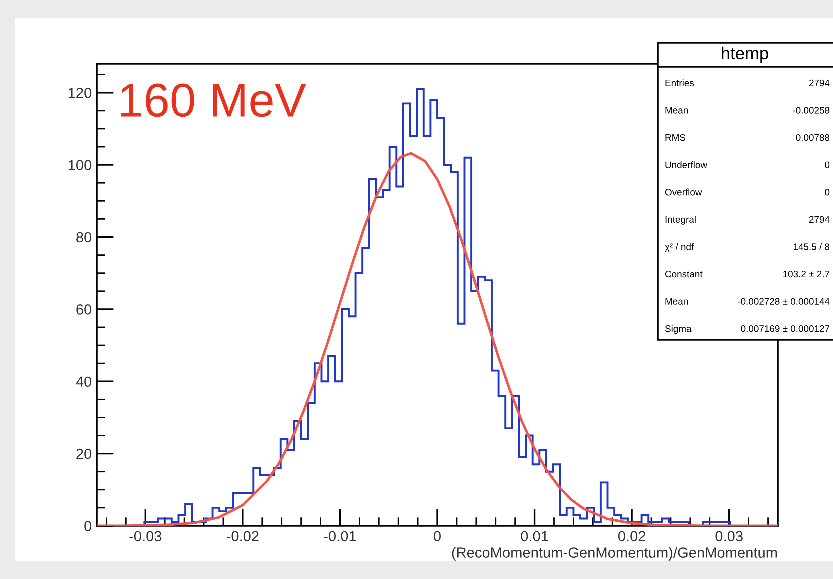 The image size is (833, 579). I want to click on x-tick-label: -0.03, so click(146, 536).